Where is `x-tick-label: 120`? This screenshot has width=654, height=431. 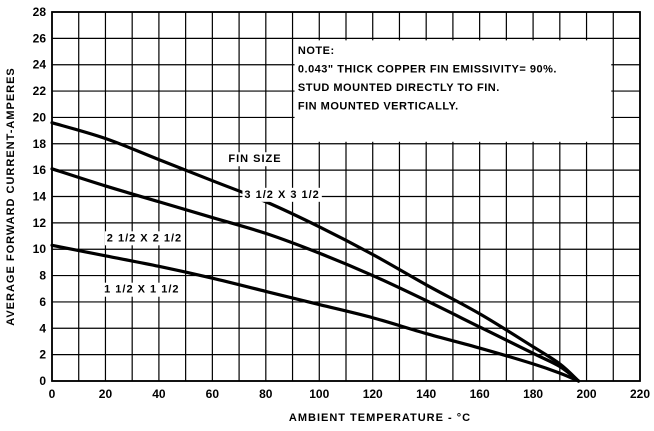 x-tick-label: 120 is located at coordinates (373, 394).